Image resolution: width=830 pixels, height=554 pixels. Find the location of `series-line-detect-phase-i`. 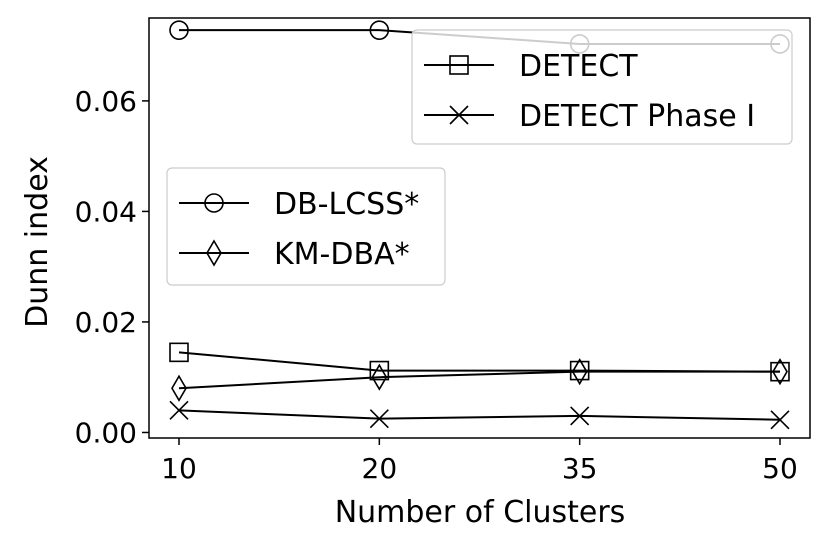

series-line-detect-phase-i is located at coordinates (479, 415).